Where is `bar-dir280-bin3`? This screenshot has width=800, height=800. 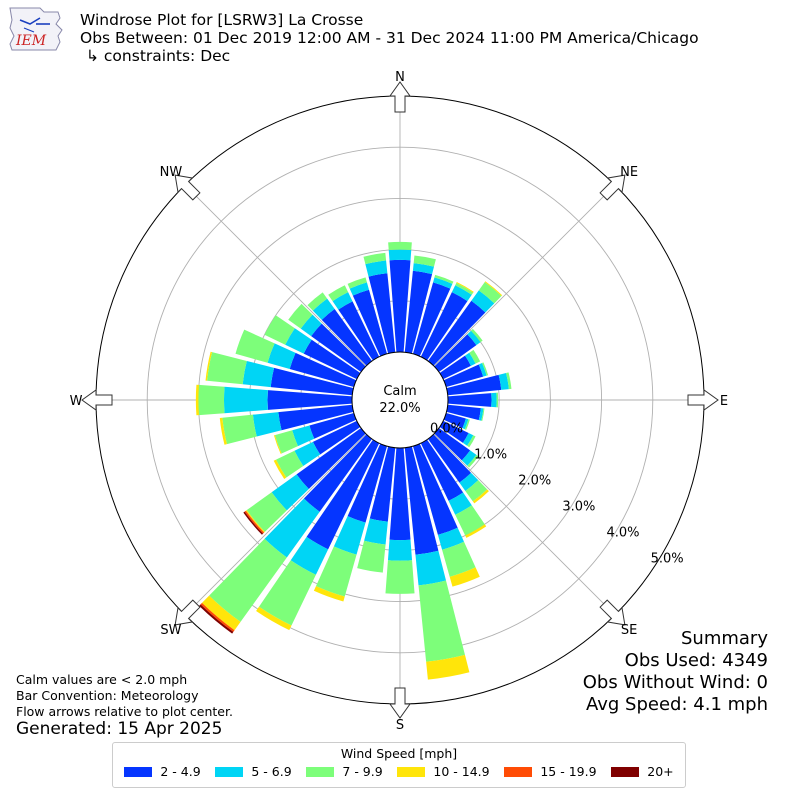 bar-dir280-bin3 is located at coordinates (209, 366).